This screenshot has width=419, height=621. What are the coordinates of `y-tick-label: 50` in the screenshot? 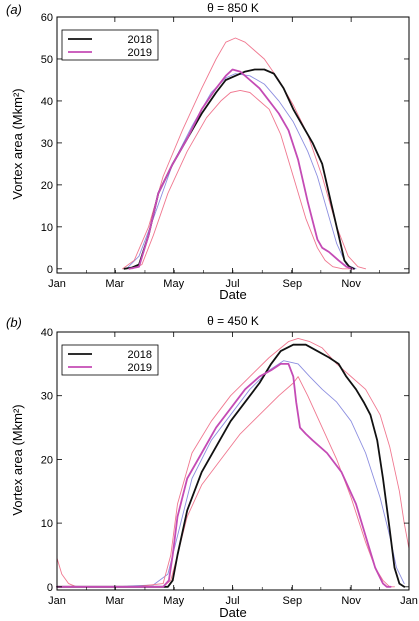 It's located at (47, 60).